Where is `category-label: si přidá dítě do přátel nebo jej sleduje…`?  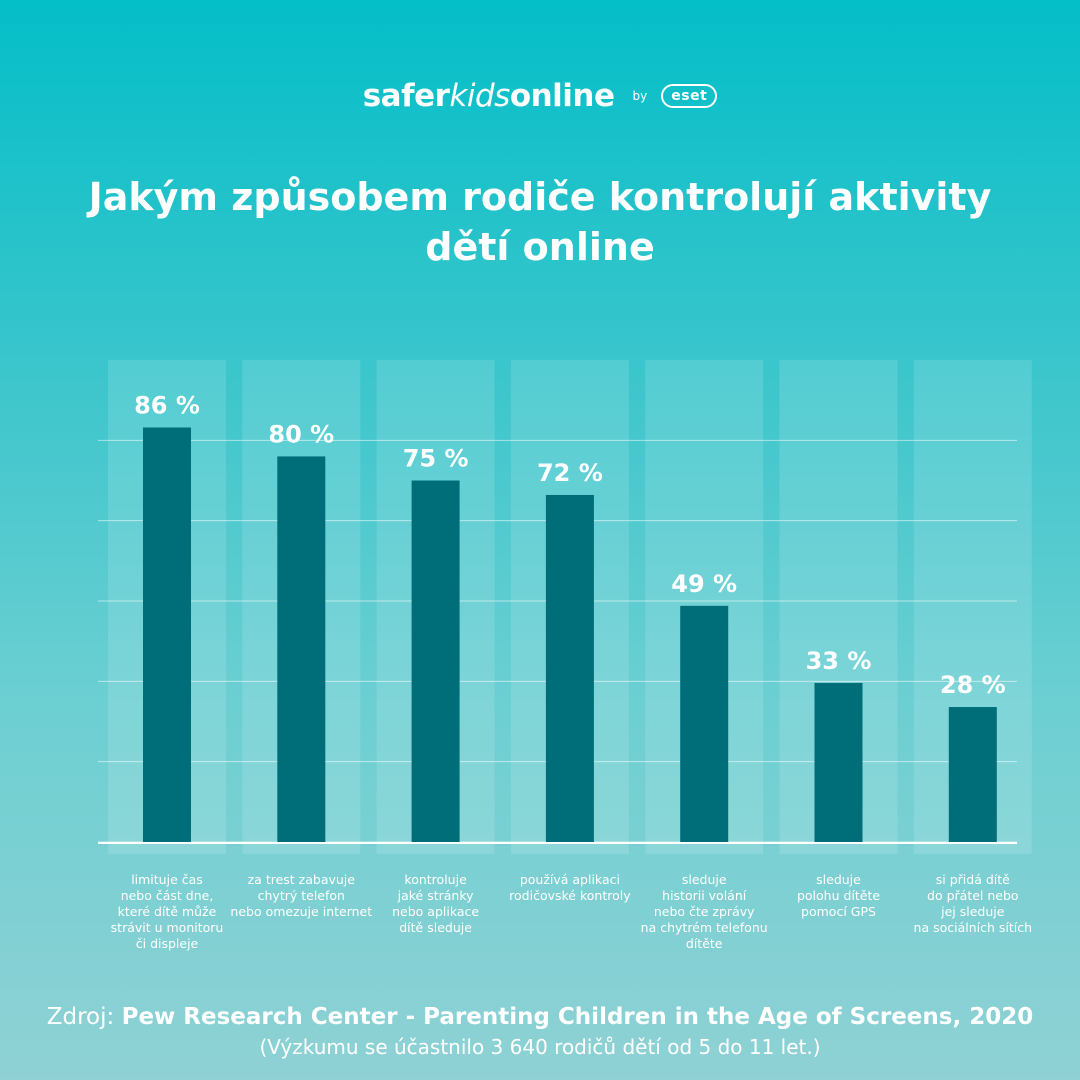 category-label: si přidá dítě do přátel nebo jej sleduje… is located at coordinates (973, 903).